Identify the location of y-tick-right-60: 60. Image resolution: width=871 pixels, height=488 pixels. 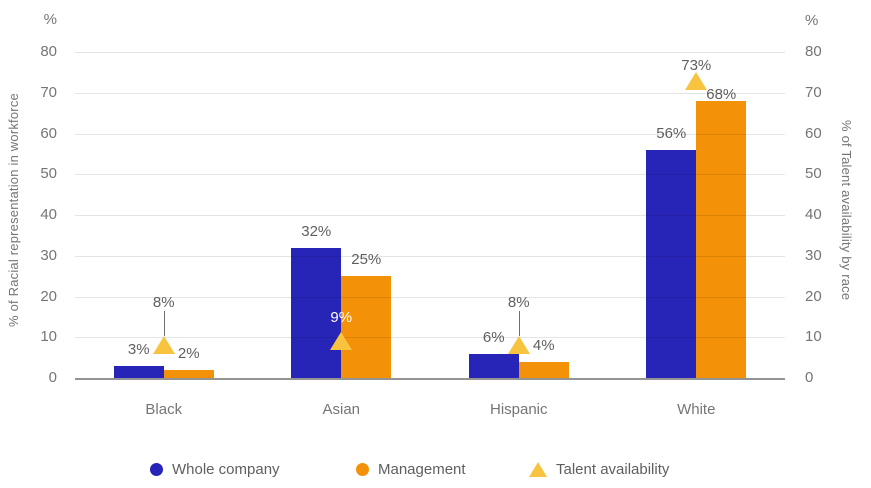
(813, 133).